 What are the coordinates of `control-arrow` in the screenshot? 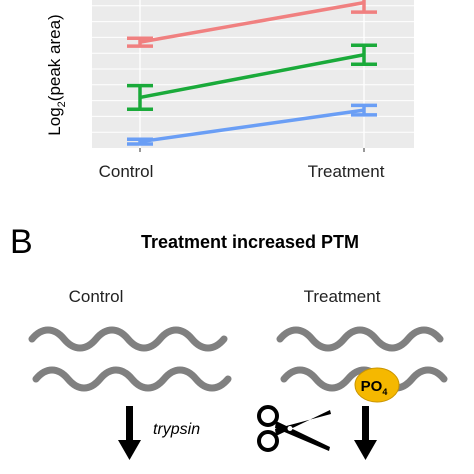 It's located at (129, 433).